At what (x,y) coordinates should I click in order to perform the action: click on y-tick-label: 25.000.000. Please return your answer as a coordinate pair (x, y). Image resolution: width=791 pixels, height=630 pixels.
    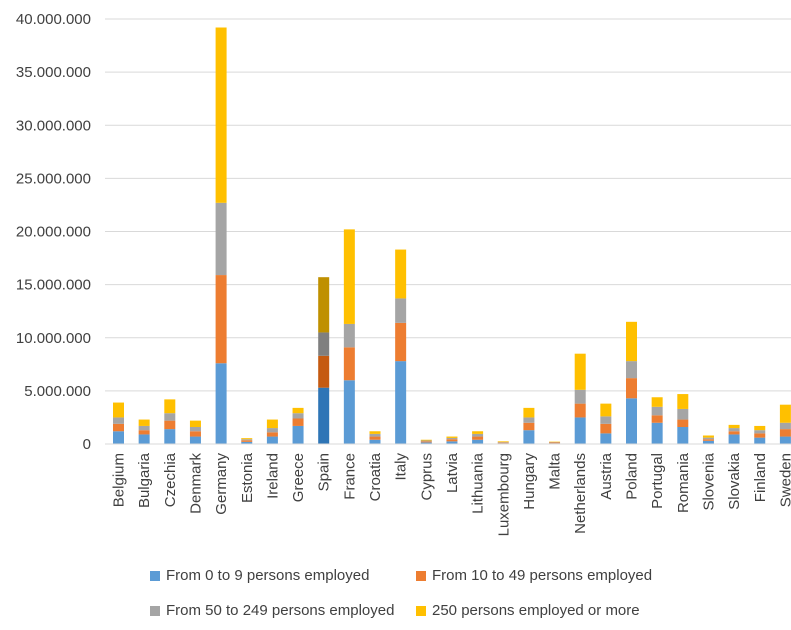
    Looking at the image, I should click on (53, 178).